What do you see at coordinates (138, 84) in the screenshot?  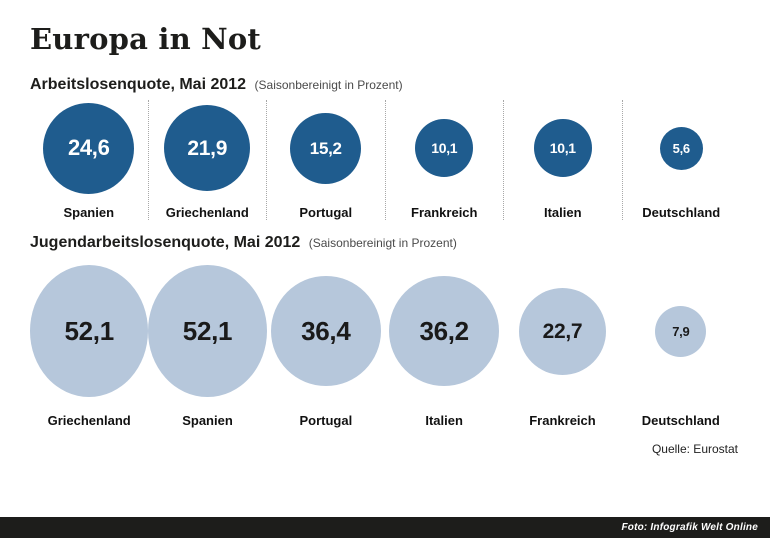 I see `chart-title: Arbeitslosenquote, Mai 2012` at bounding box center [138, 84].